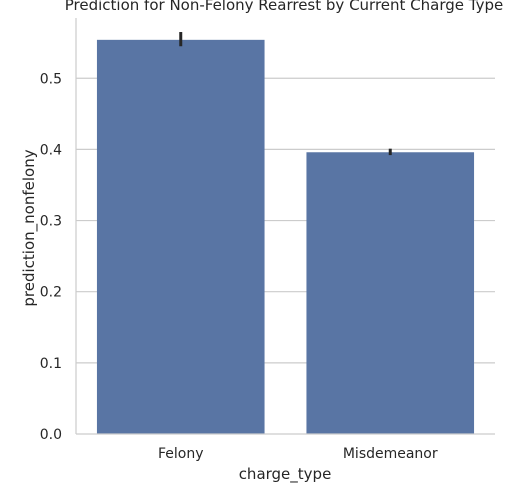 This screenshot has width=512, height=500. What do you see at coordinates (51, 222) in the screenshot?
I see `y-tick-label: 0.3` at bounding box center [51, 222].